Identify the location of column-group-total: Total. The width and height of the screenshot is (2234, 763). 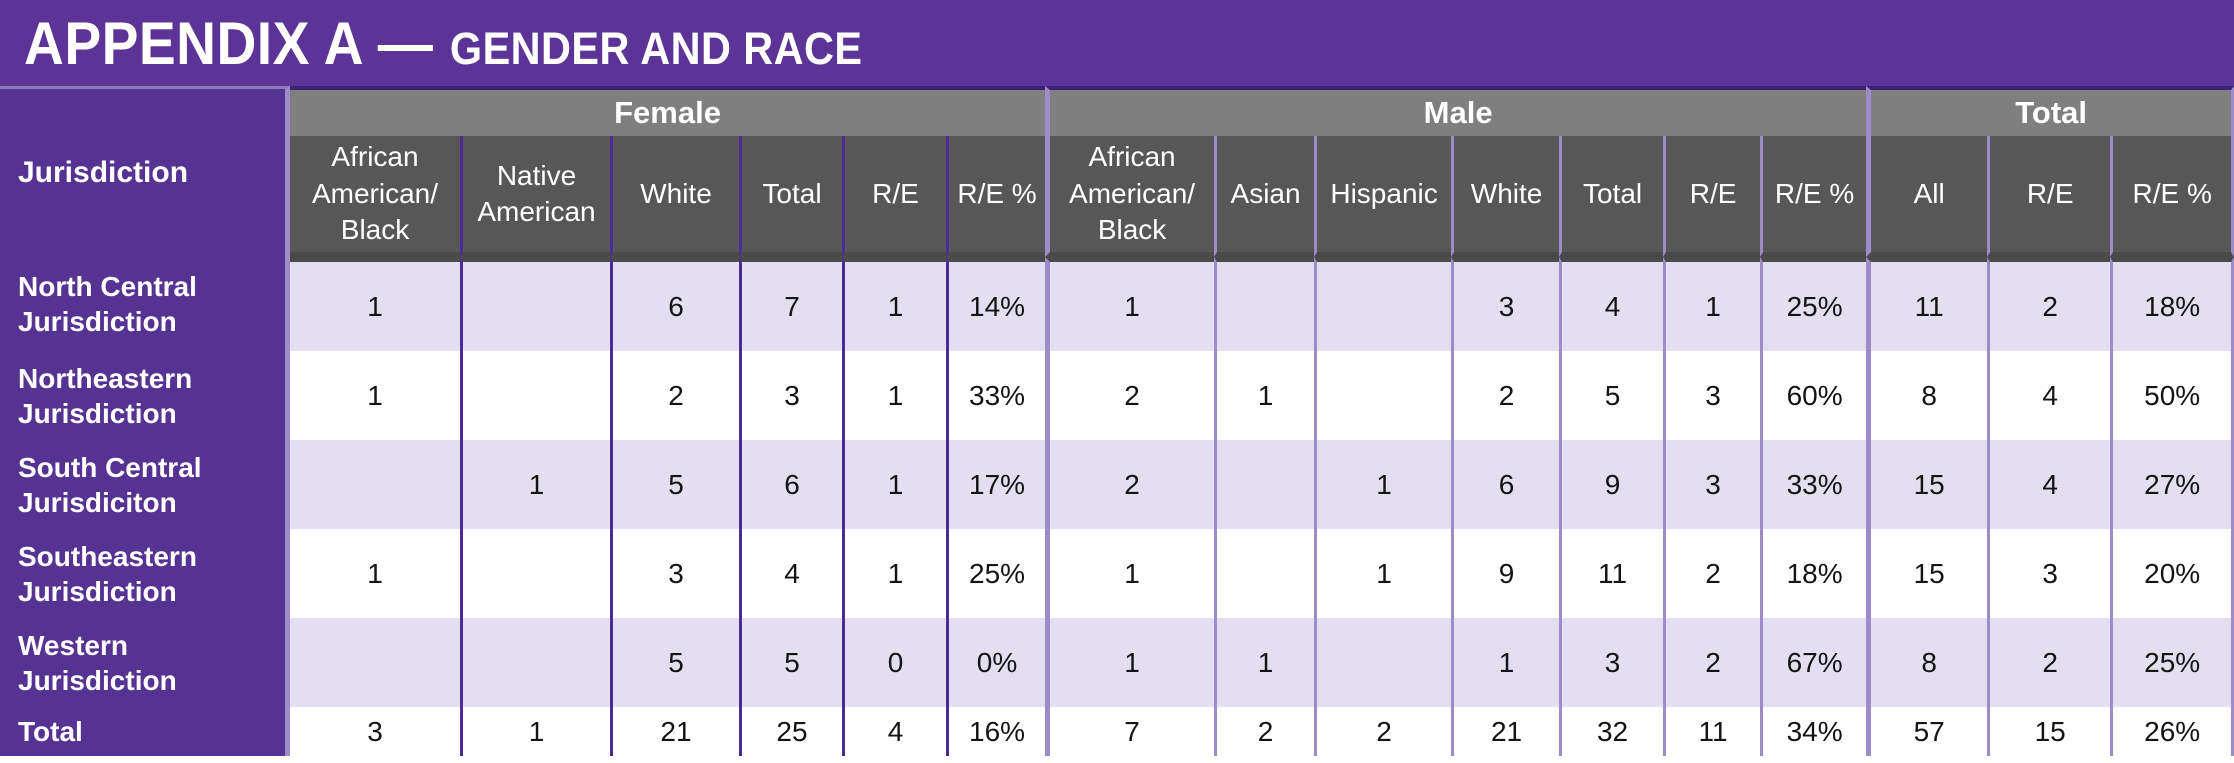
(2050, 111).